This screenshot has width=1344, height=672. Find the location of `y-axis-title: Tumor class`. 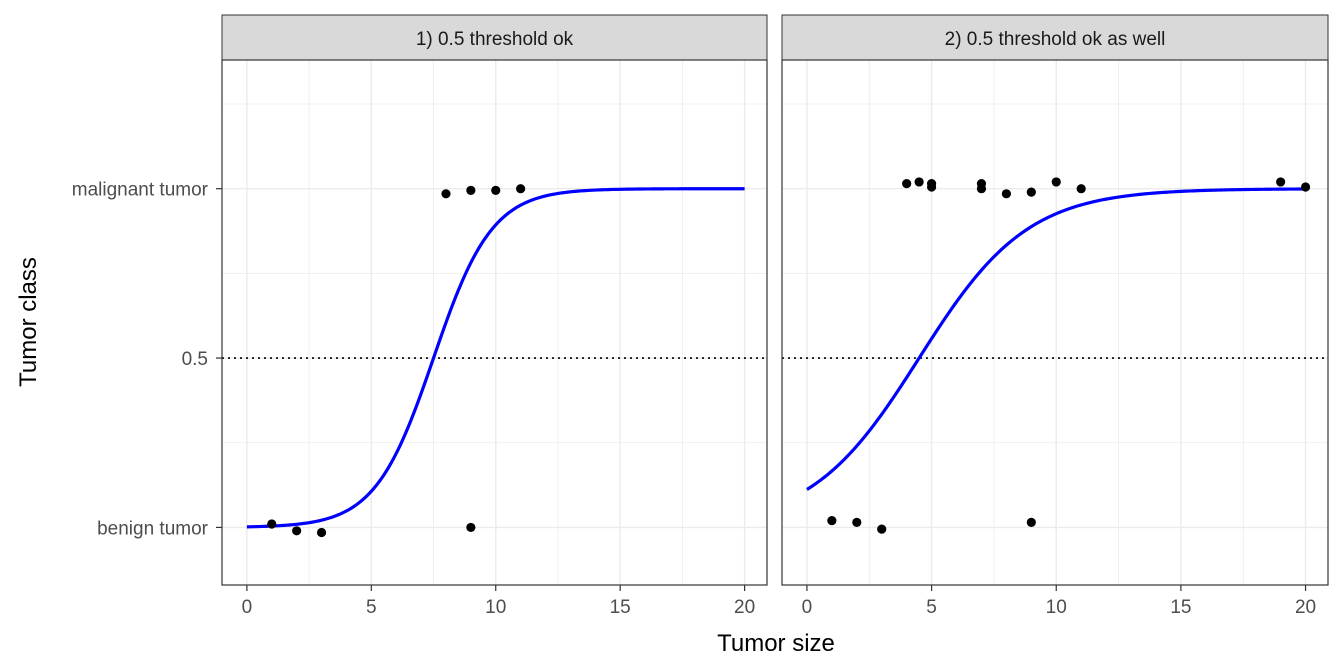

y-axis-title: Tumor class is located at coordinates (28, 322).